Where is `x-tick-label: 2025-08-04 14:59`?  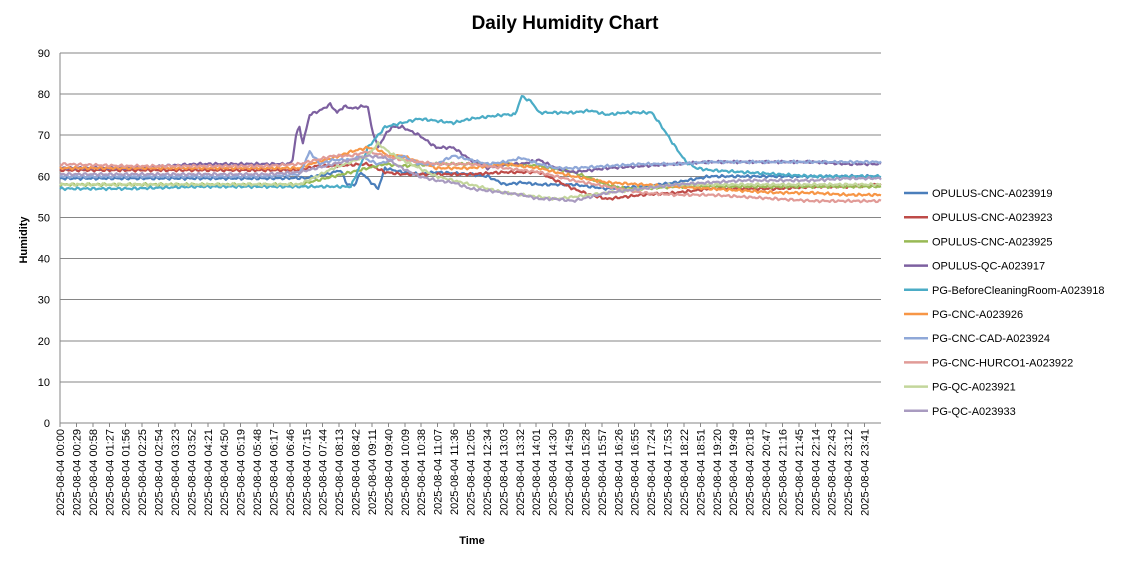
x-tick-label: 2025-08-04 14:59 is located at coordinates (570, 472).